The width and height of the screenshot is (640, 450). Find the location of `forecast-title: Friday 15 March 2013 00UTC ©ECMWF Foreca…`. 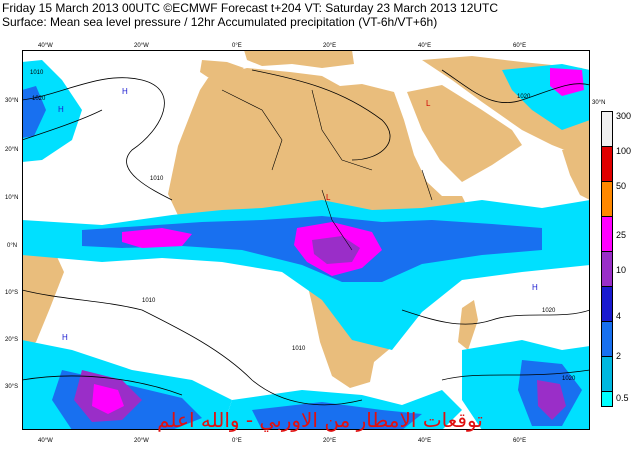

forecast-title: Friday 15 March 2013 00UTC ©ECMWF Foreca… is located at coordinates (250, 8).